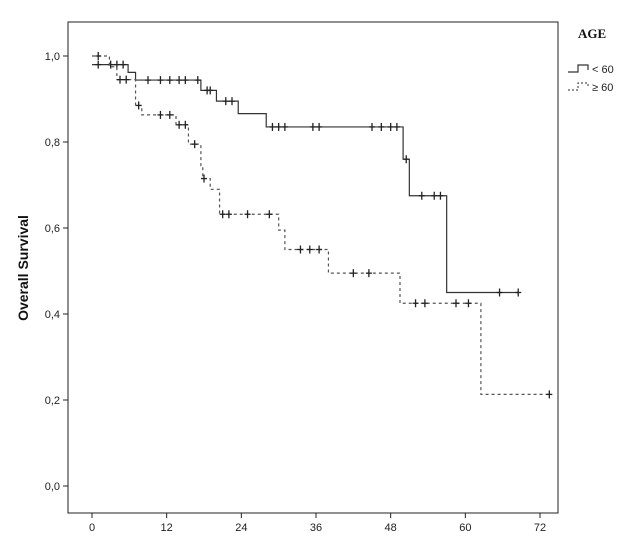 This screenshot has height=557, width=641. What do you see at coordinates (602, 88) in the screenshot?
I see `legend-label: ≥ 60` at bounding box center [602, 88].